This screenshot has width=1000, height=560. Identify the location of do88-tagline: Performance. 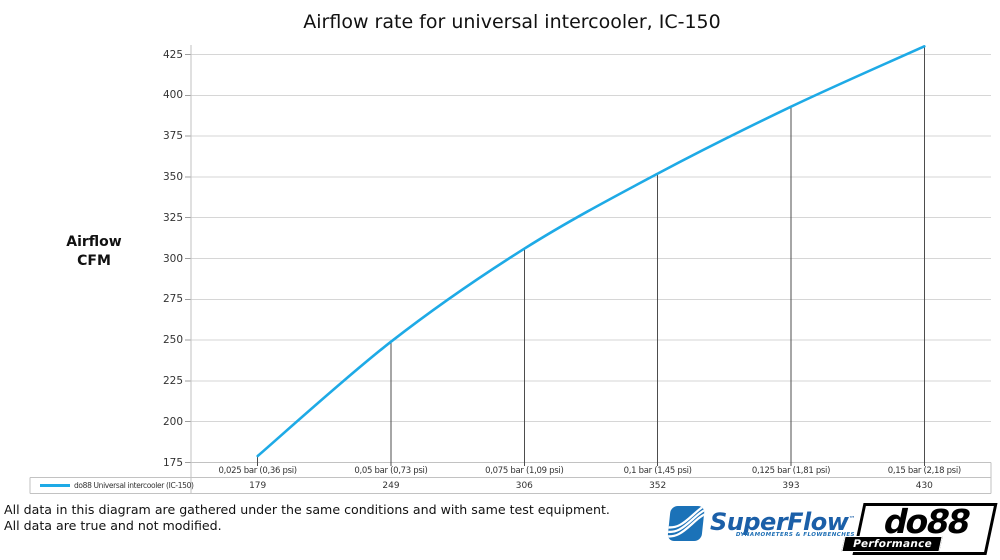
(892, 544).